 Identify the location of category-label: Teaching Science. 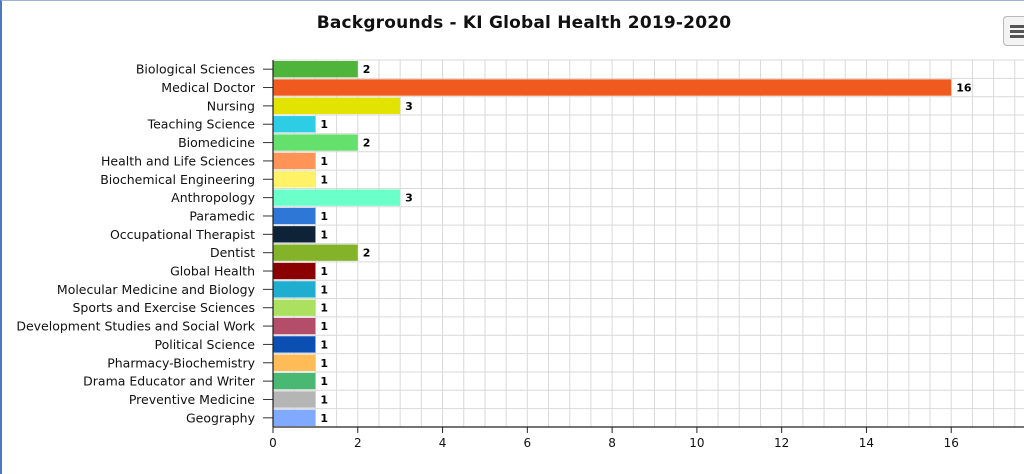
(201, 124).